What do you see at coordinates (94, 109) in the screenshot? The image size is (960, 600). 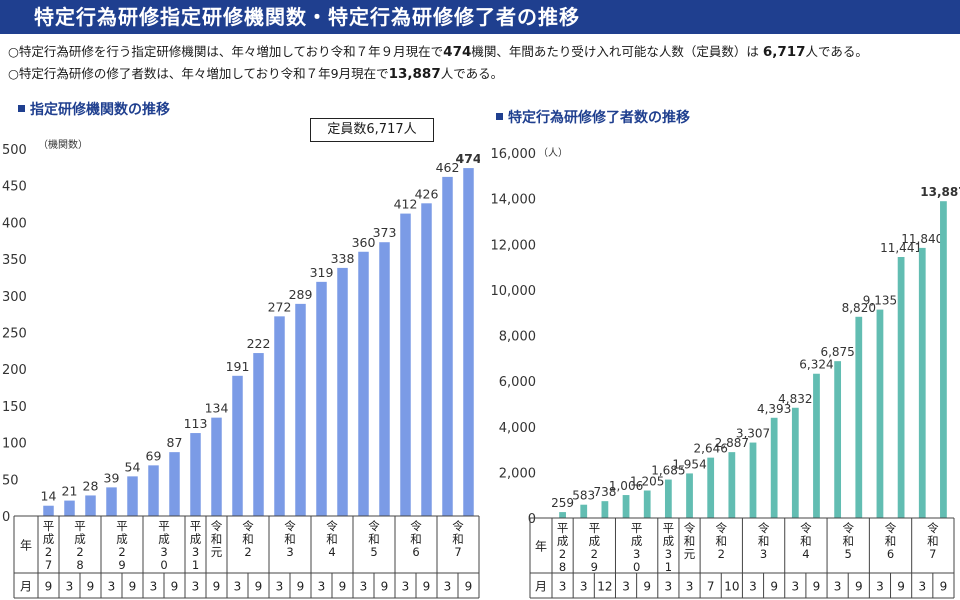 I see `left-chart-title: 指定研修機関数の推移` at bounding box center [94, 109].